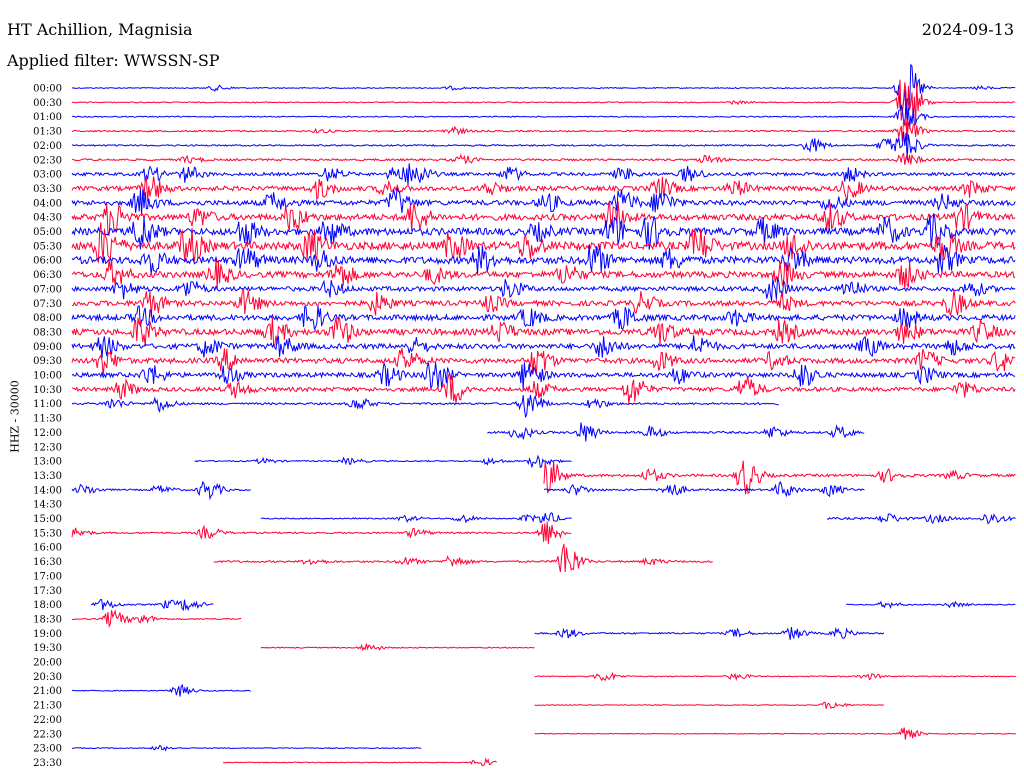 Image resolution: width=1024 pixels, height=780 pixels. What do you see at coordinates (47, 160) in the screenshot?
I see `time-tick-label: 02:30` at bounding box center [47, 160].